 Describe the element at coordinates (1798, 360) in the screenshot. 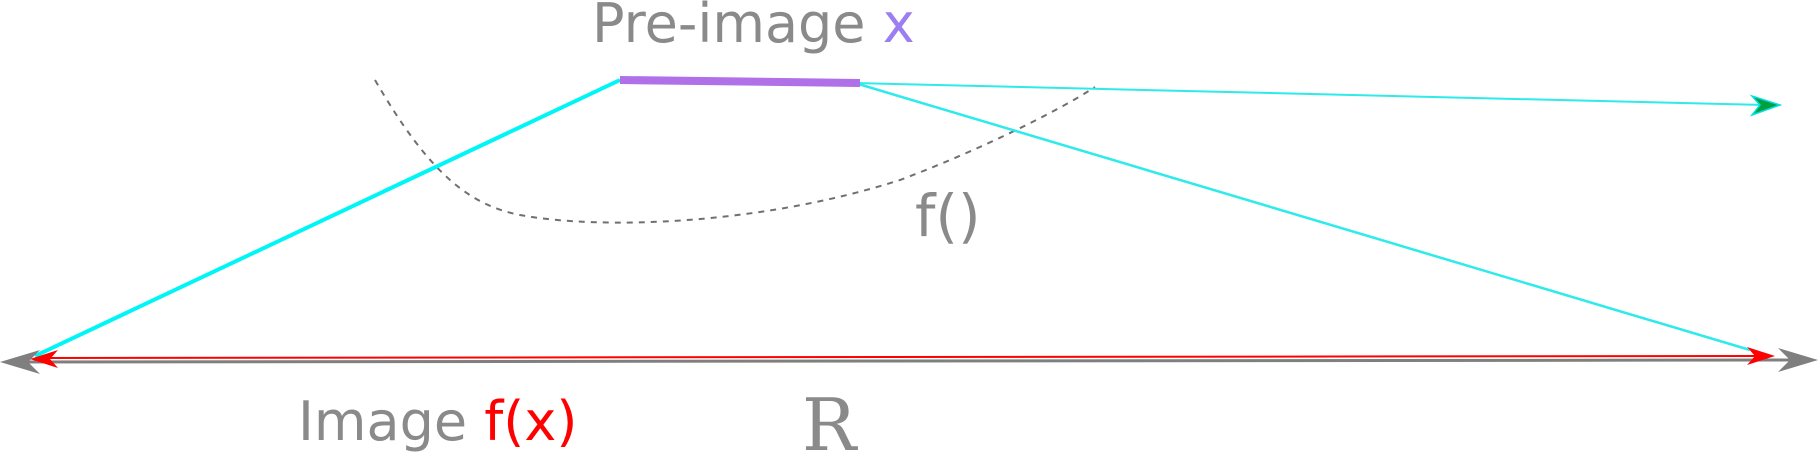

I see `real-axis-right-arrowhead` at that location.